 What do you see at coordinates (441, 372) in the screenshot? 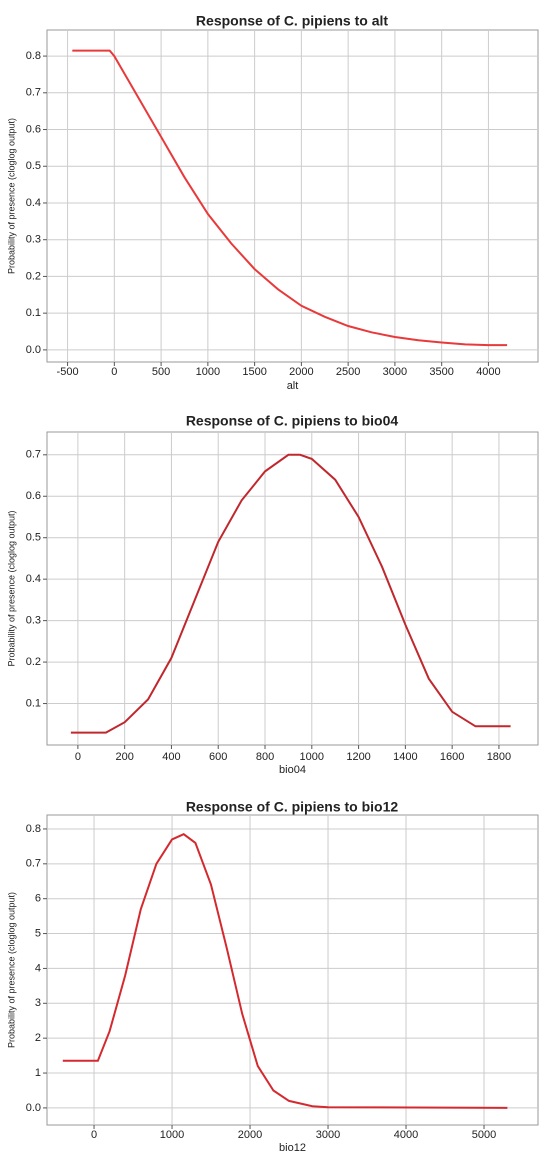
I see `x-tick-label: 3500` at bounding box center [441, 372].